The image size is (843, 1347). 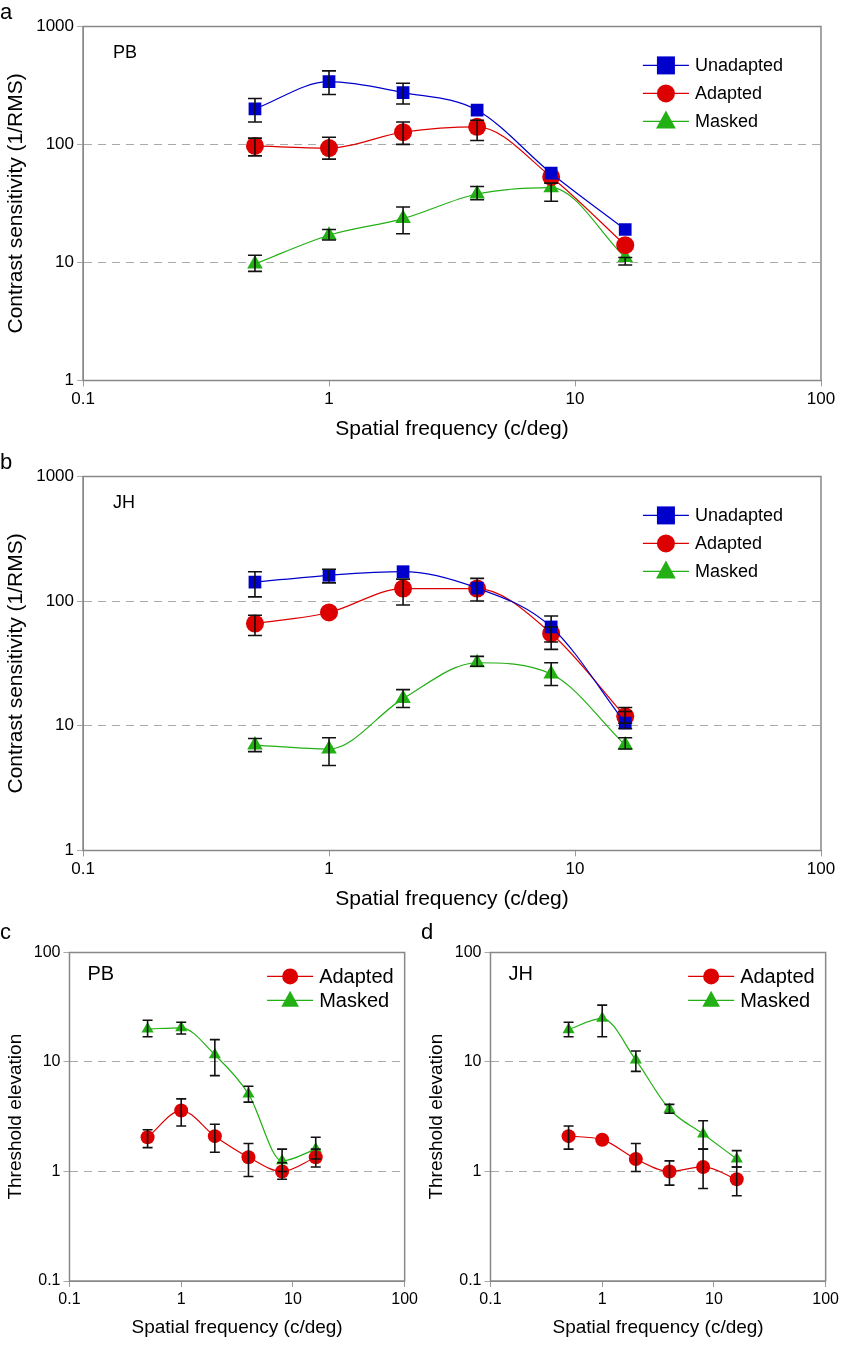 I want to click on chart-title: c, so click(x=5, y=932).